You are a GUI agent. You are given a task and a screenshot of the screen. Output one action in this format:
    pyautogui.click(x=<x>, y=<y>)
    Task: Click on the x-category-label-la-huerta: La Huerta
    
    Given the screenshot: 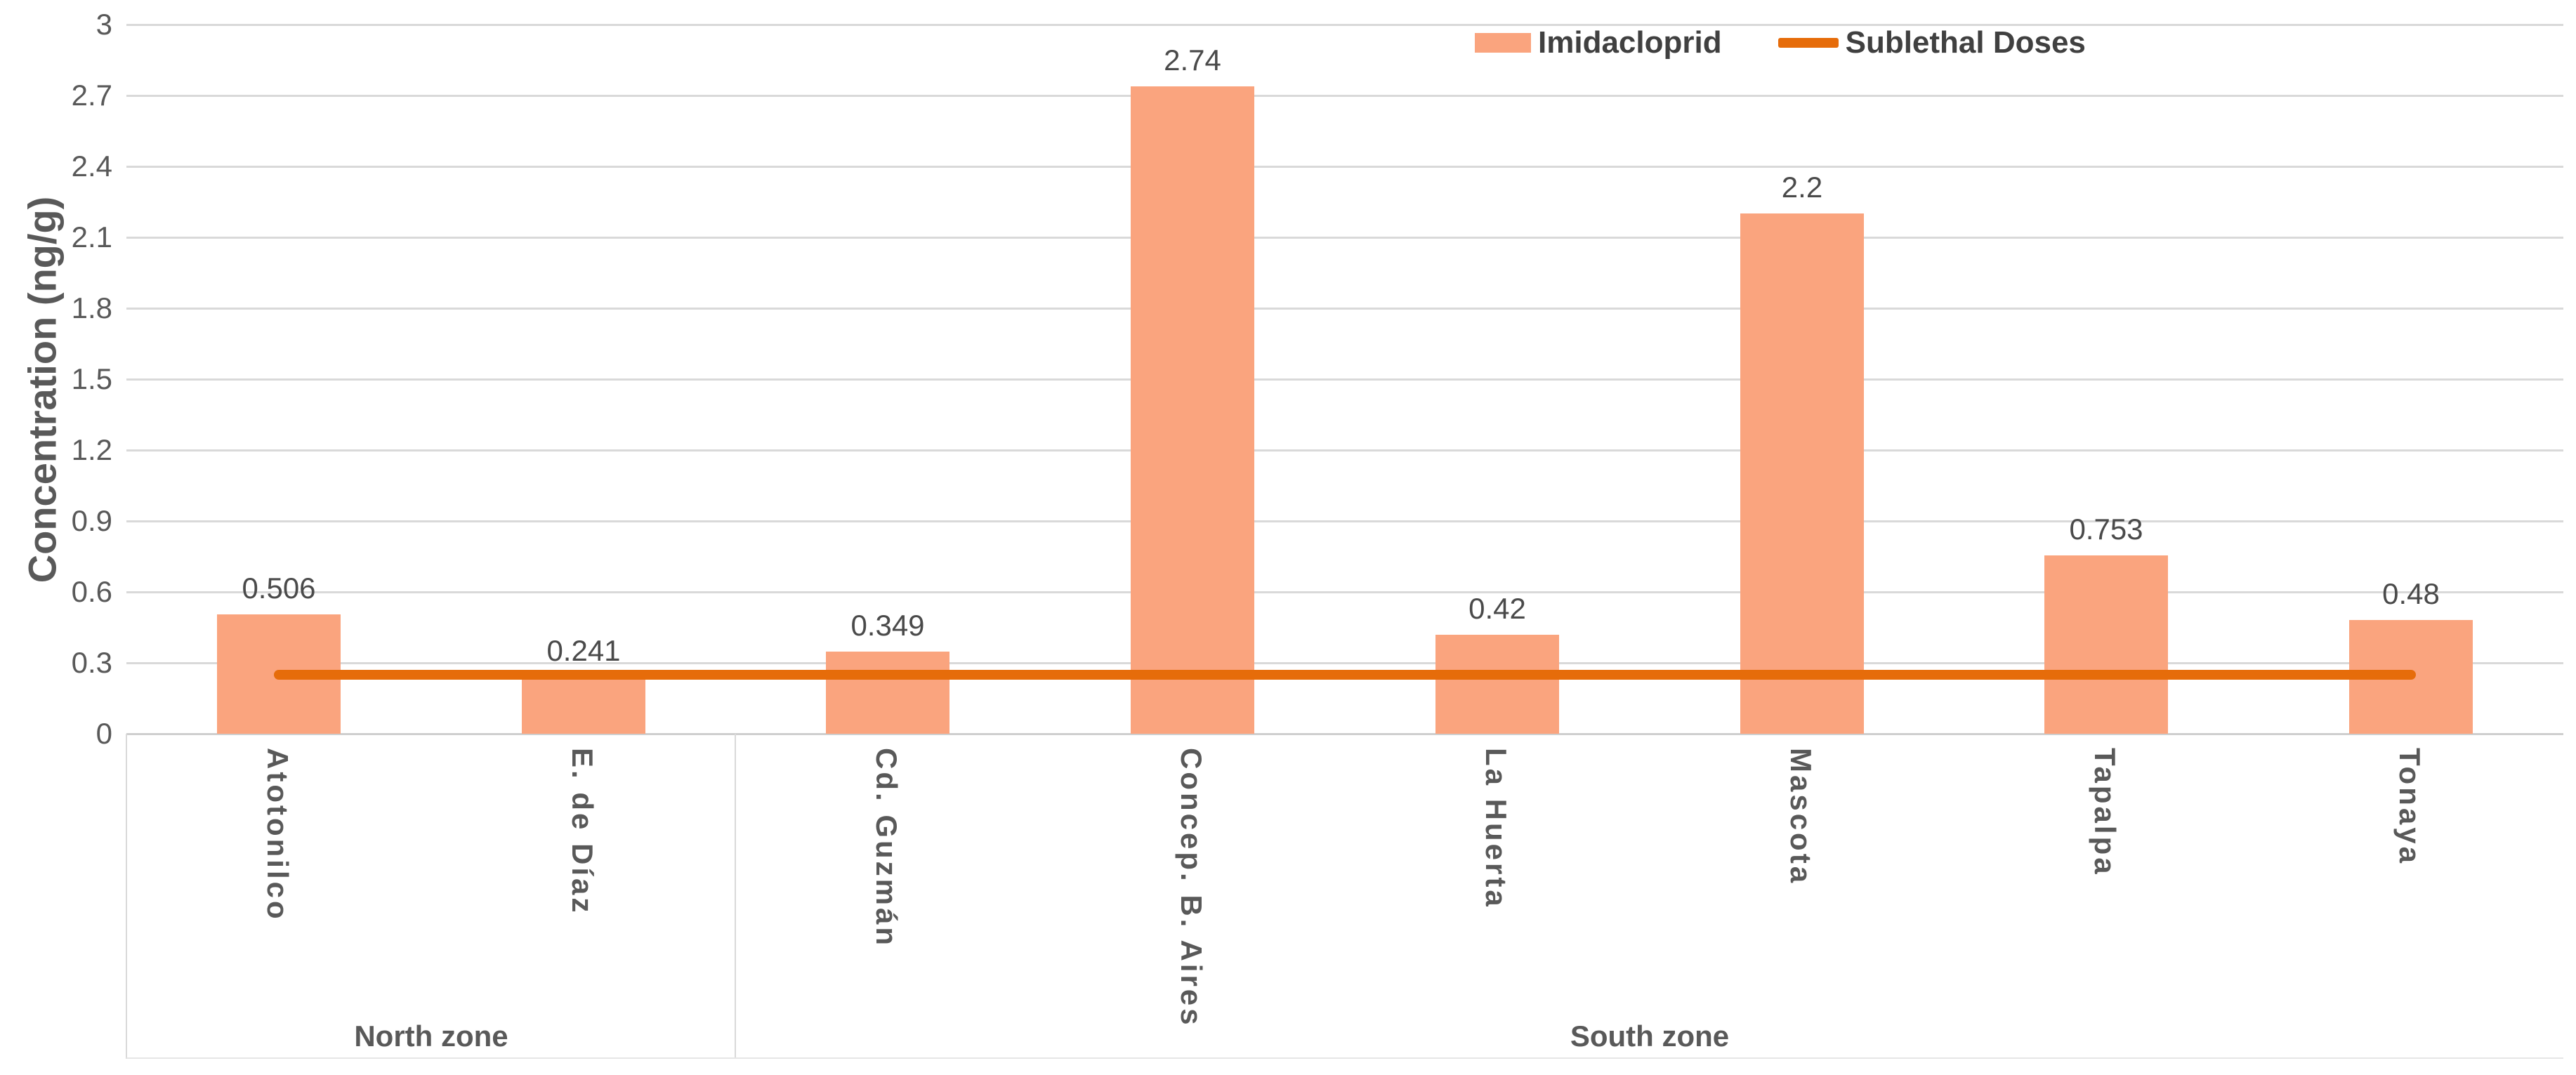 What is the action you would take?
    pyautogui.click(x=1496, y=828)
    